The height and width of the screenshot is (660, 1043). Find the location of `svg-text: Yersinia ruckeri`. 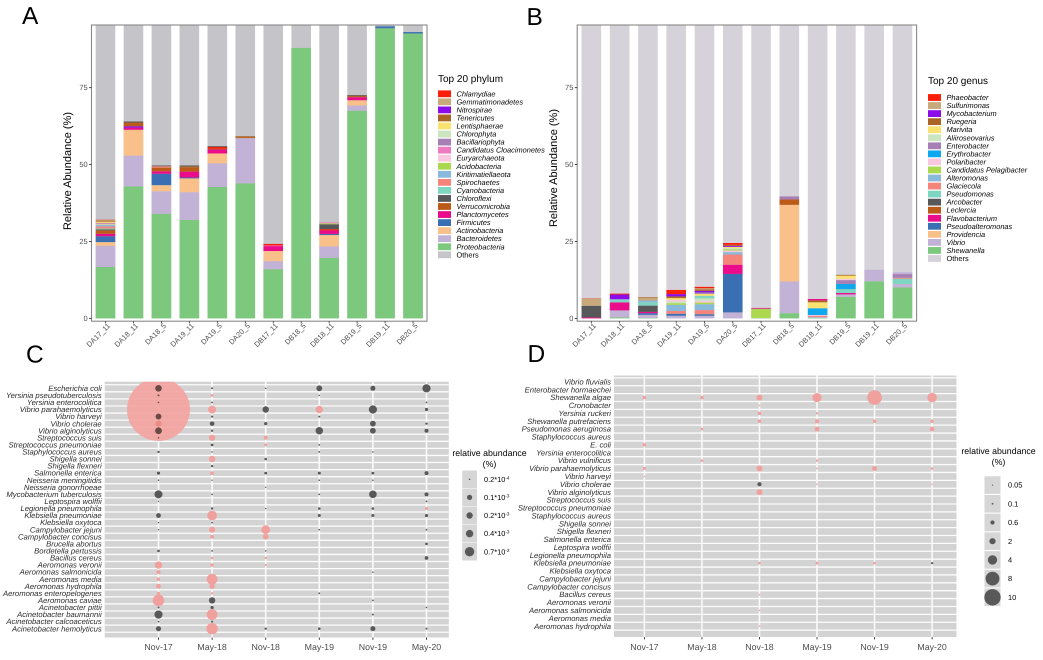

svg-text: Yersinia ruckeri is located at coordinates (584, 413).